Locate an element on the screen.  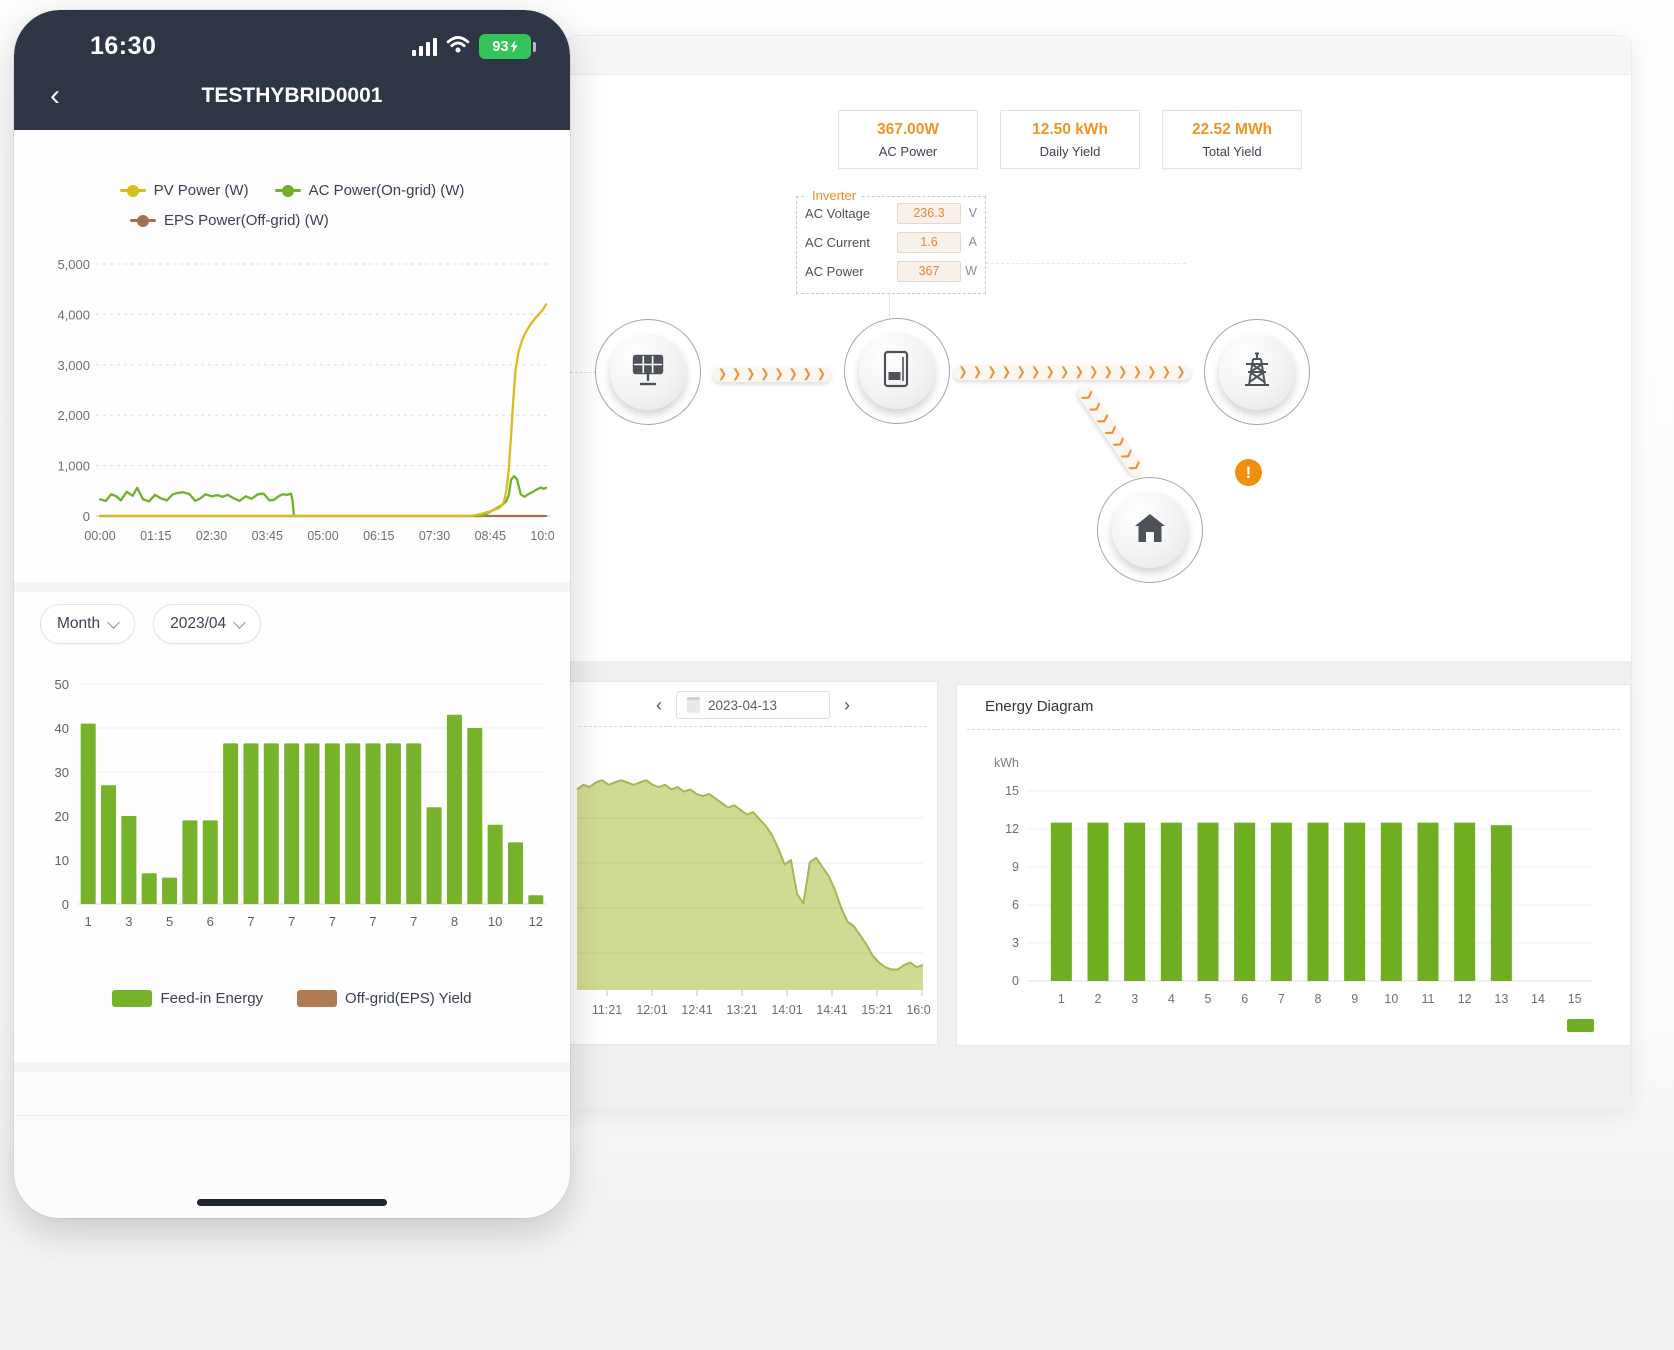
daily-production-area-chart: 11:21 12:01 12:41 13:21 14:01 14:41 15:21 16:01 is located at coordinates (751, 888).